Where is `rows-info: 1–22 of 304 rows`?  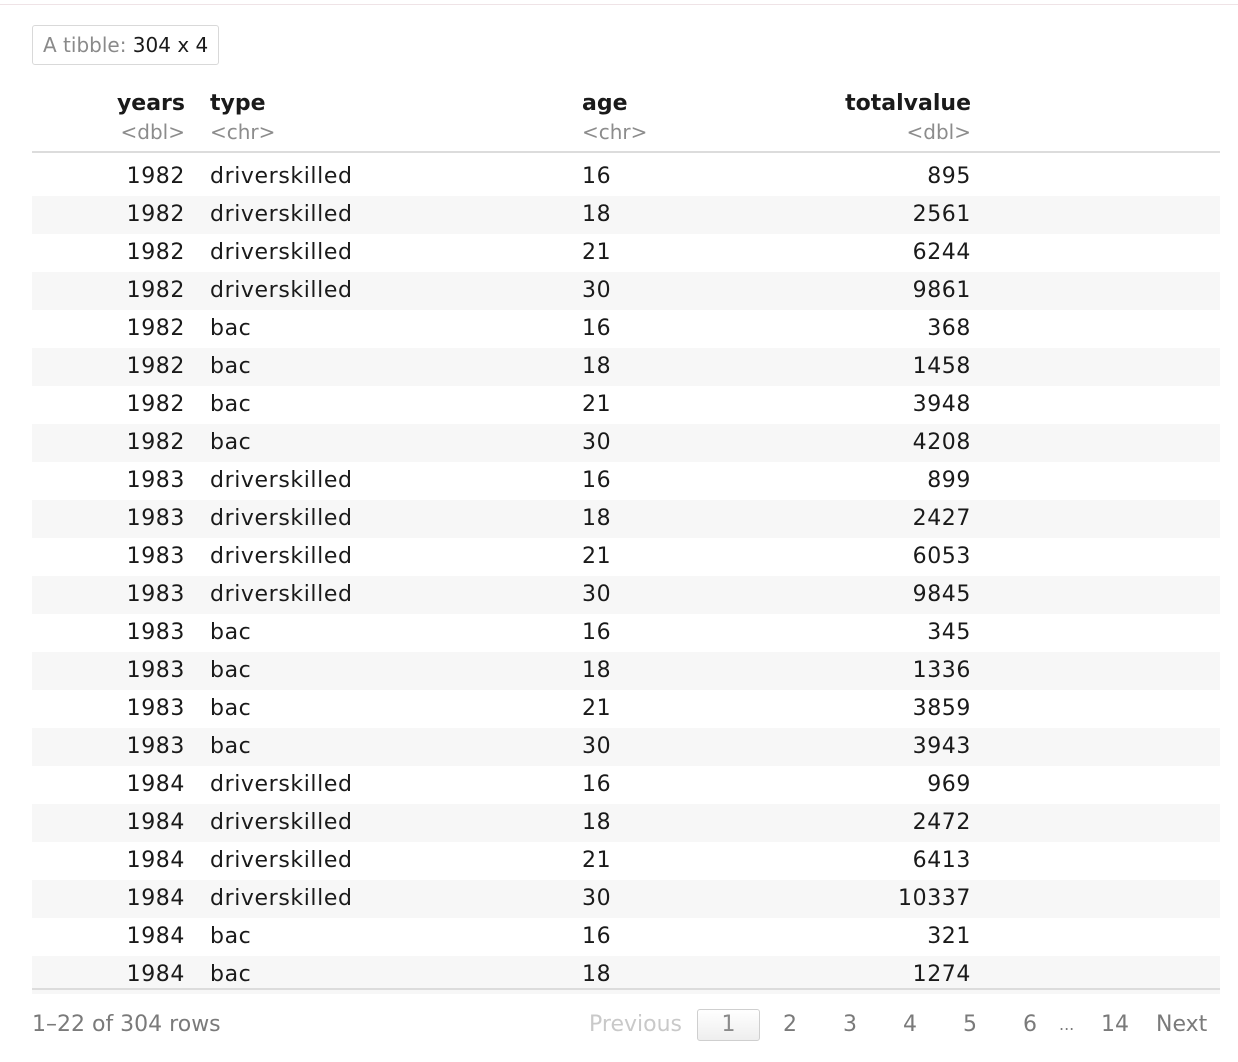 rows-info: 1–22 of 304 rows is located at coordinates (126, 1024).